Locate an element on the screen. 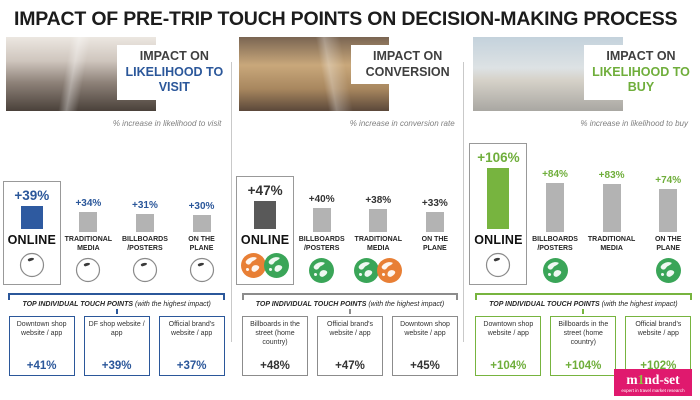 The image size is (700, 400). panel-subtitle: % increase in likelihood to visit is located at coordinates (167, 123).